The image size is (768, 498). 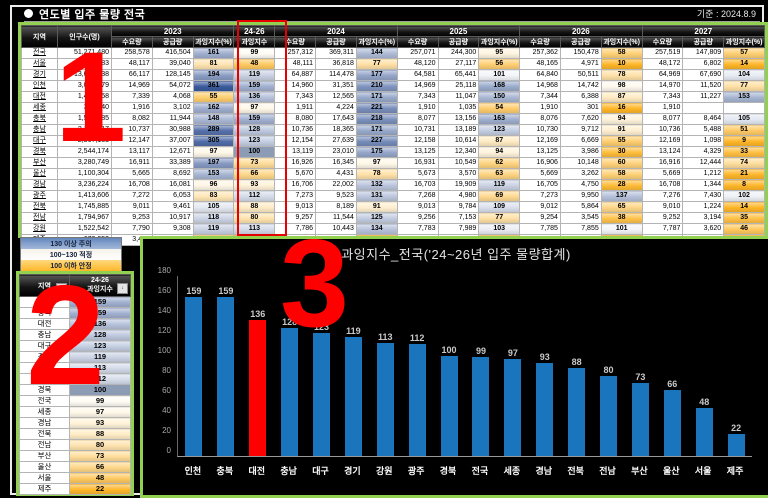 I want to click on rank-col-region: 지역 ▼, so click(x=44, y=285).